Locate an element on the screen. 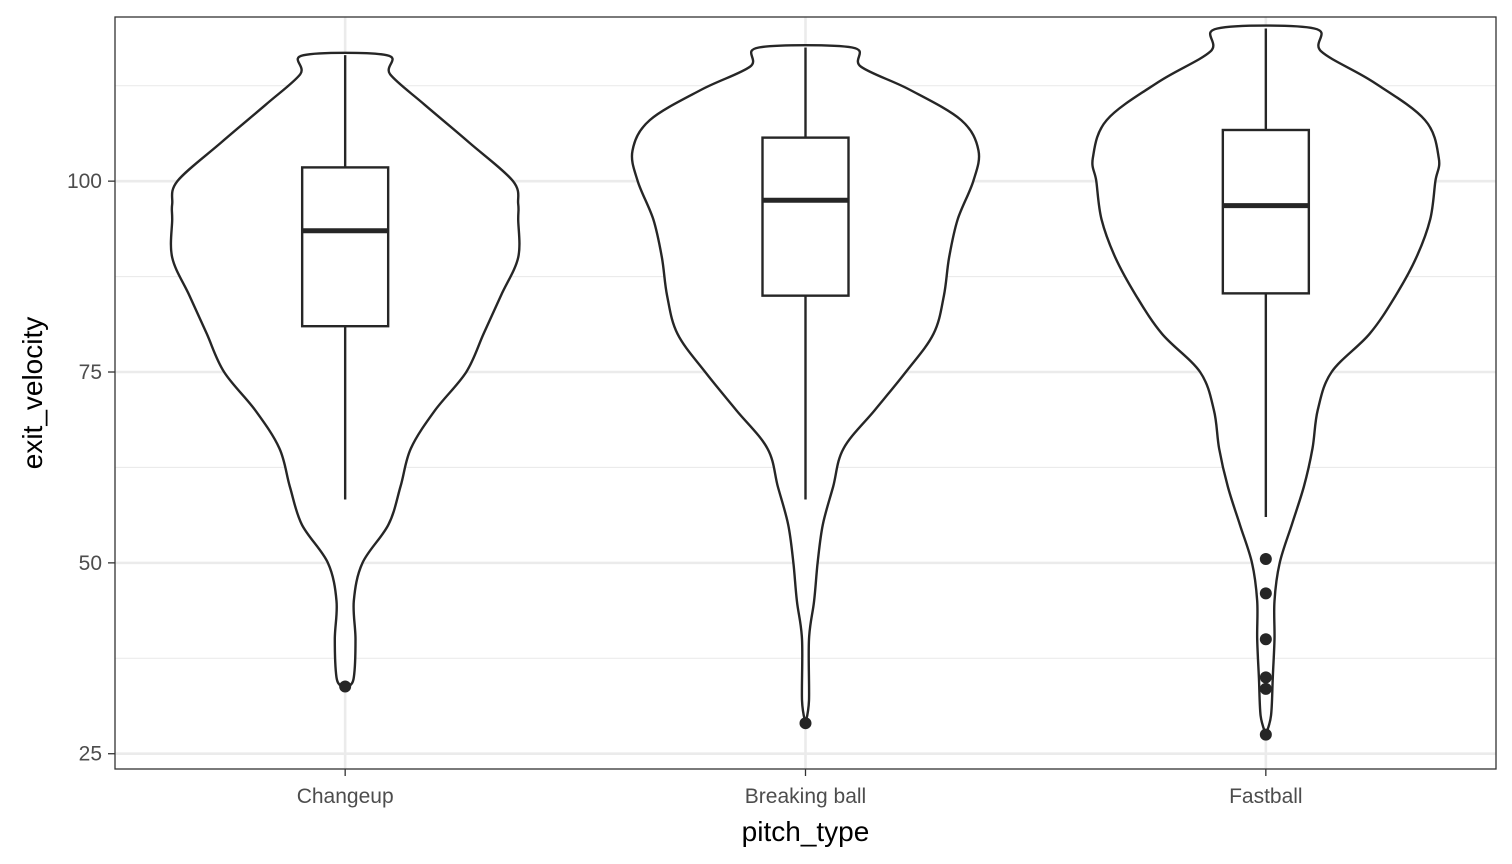 The height and width of the screenshot is (864, 1512). x-axis: Changeup Breaking ball Fastball is located at coordinates (800, 788).